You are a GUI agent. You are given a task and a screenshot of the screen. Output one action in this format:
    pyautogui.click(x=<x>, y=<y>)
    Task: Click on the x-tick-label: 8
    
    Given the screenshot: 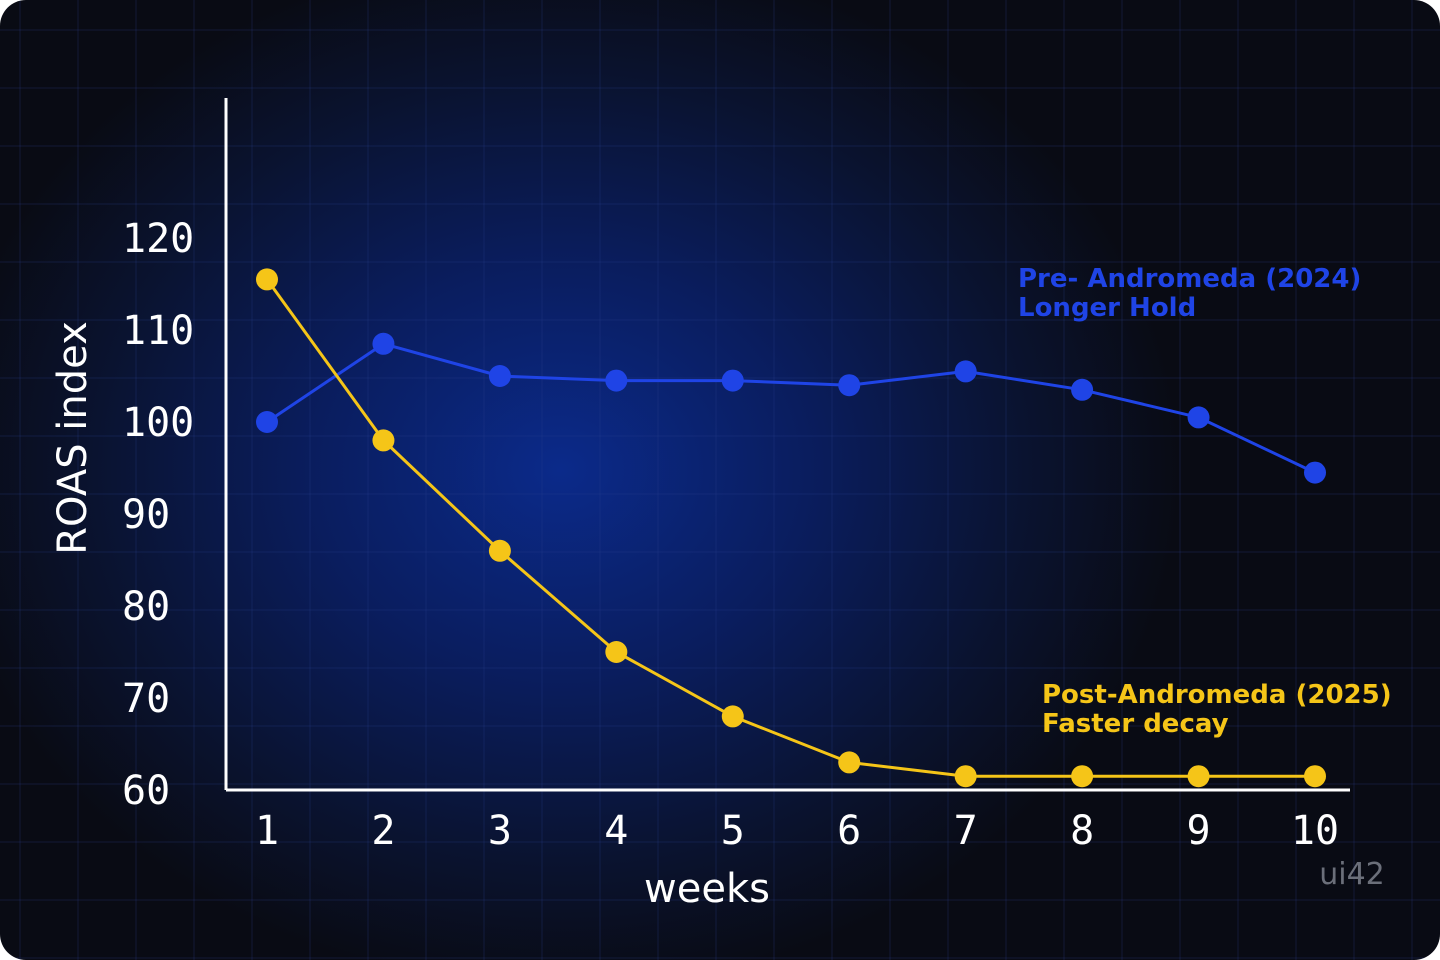 What is the action you would take?
    pyautogui.click(x=1082, y=831)
    